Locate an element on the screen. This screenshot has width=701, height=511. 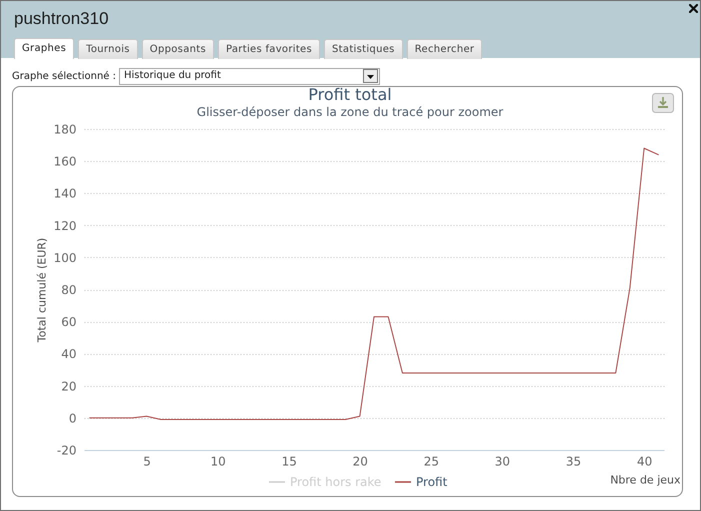
y-tick-label: 80 is located at coordinates (68, 290).